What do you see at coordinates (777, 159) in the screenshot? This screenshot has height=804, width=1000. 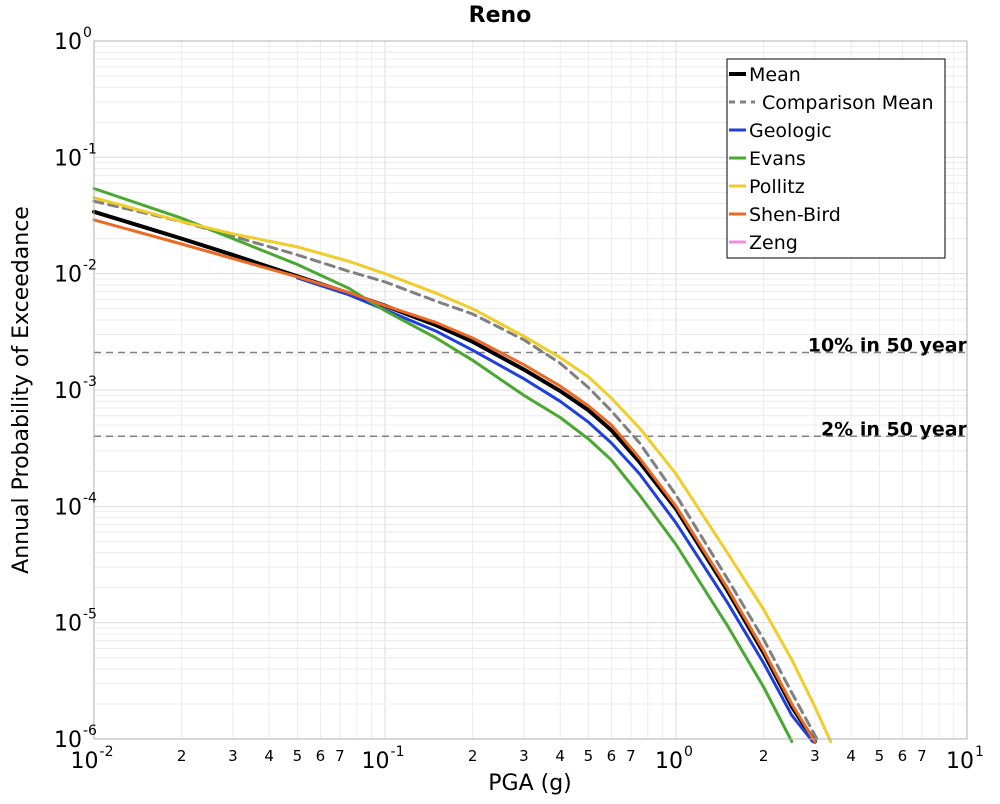 I see `legend-label: Evans` at bounding box center [777, 159].